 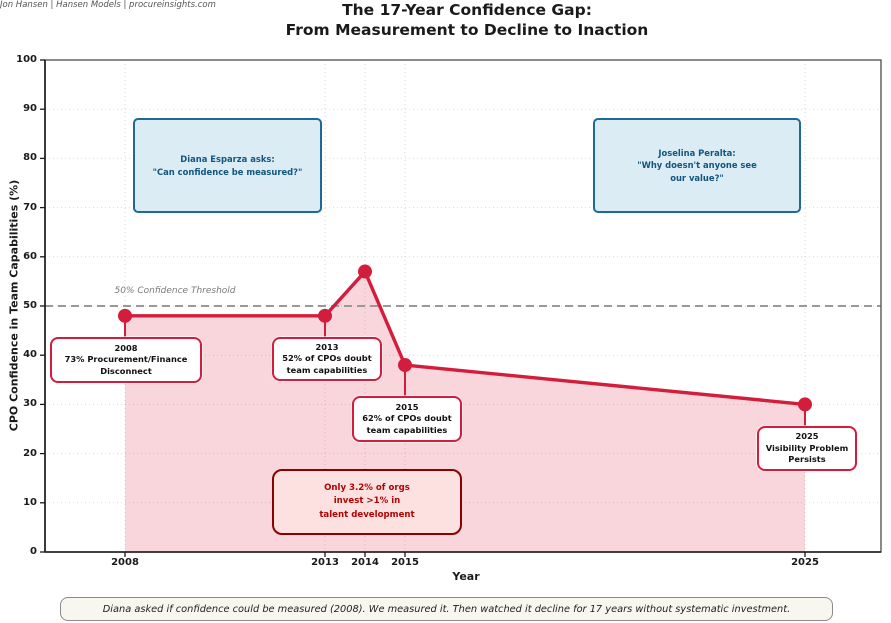 I want to click on annotation-2008-line1: 2008, so click(x=126, y=347).